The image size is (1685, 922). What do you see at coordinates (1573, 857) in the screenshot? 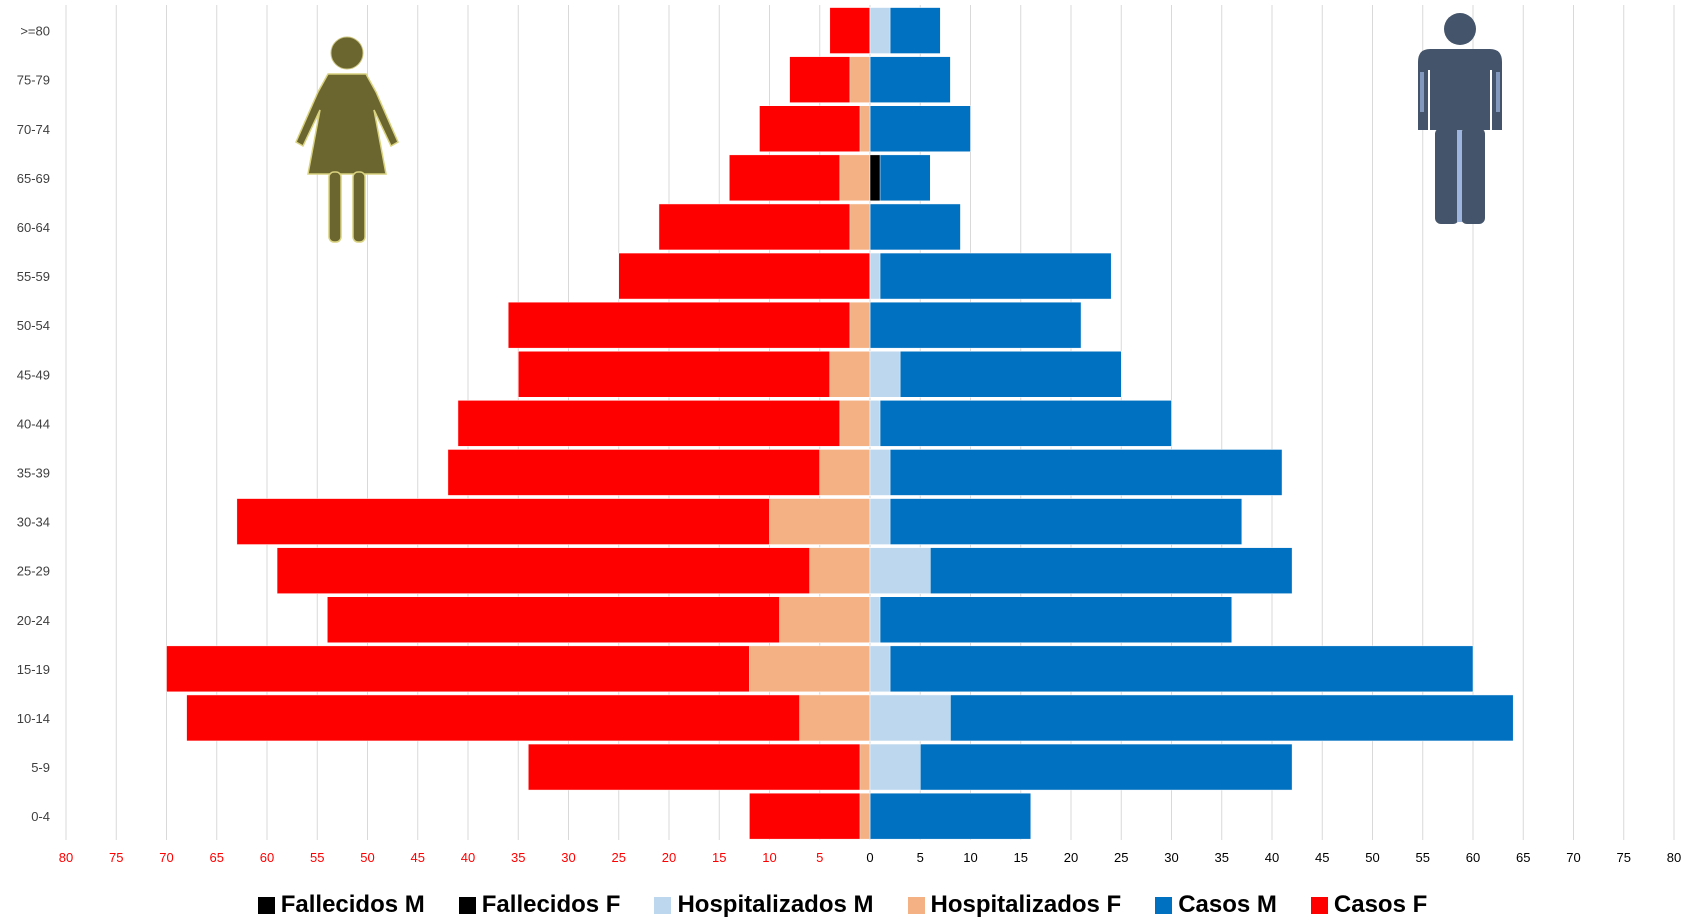
I see `x-tick-label: 70` at bounding box center [1573, 857].